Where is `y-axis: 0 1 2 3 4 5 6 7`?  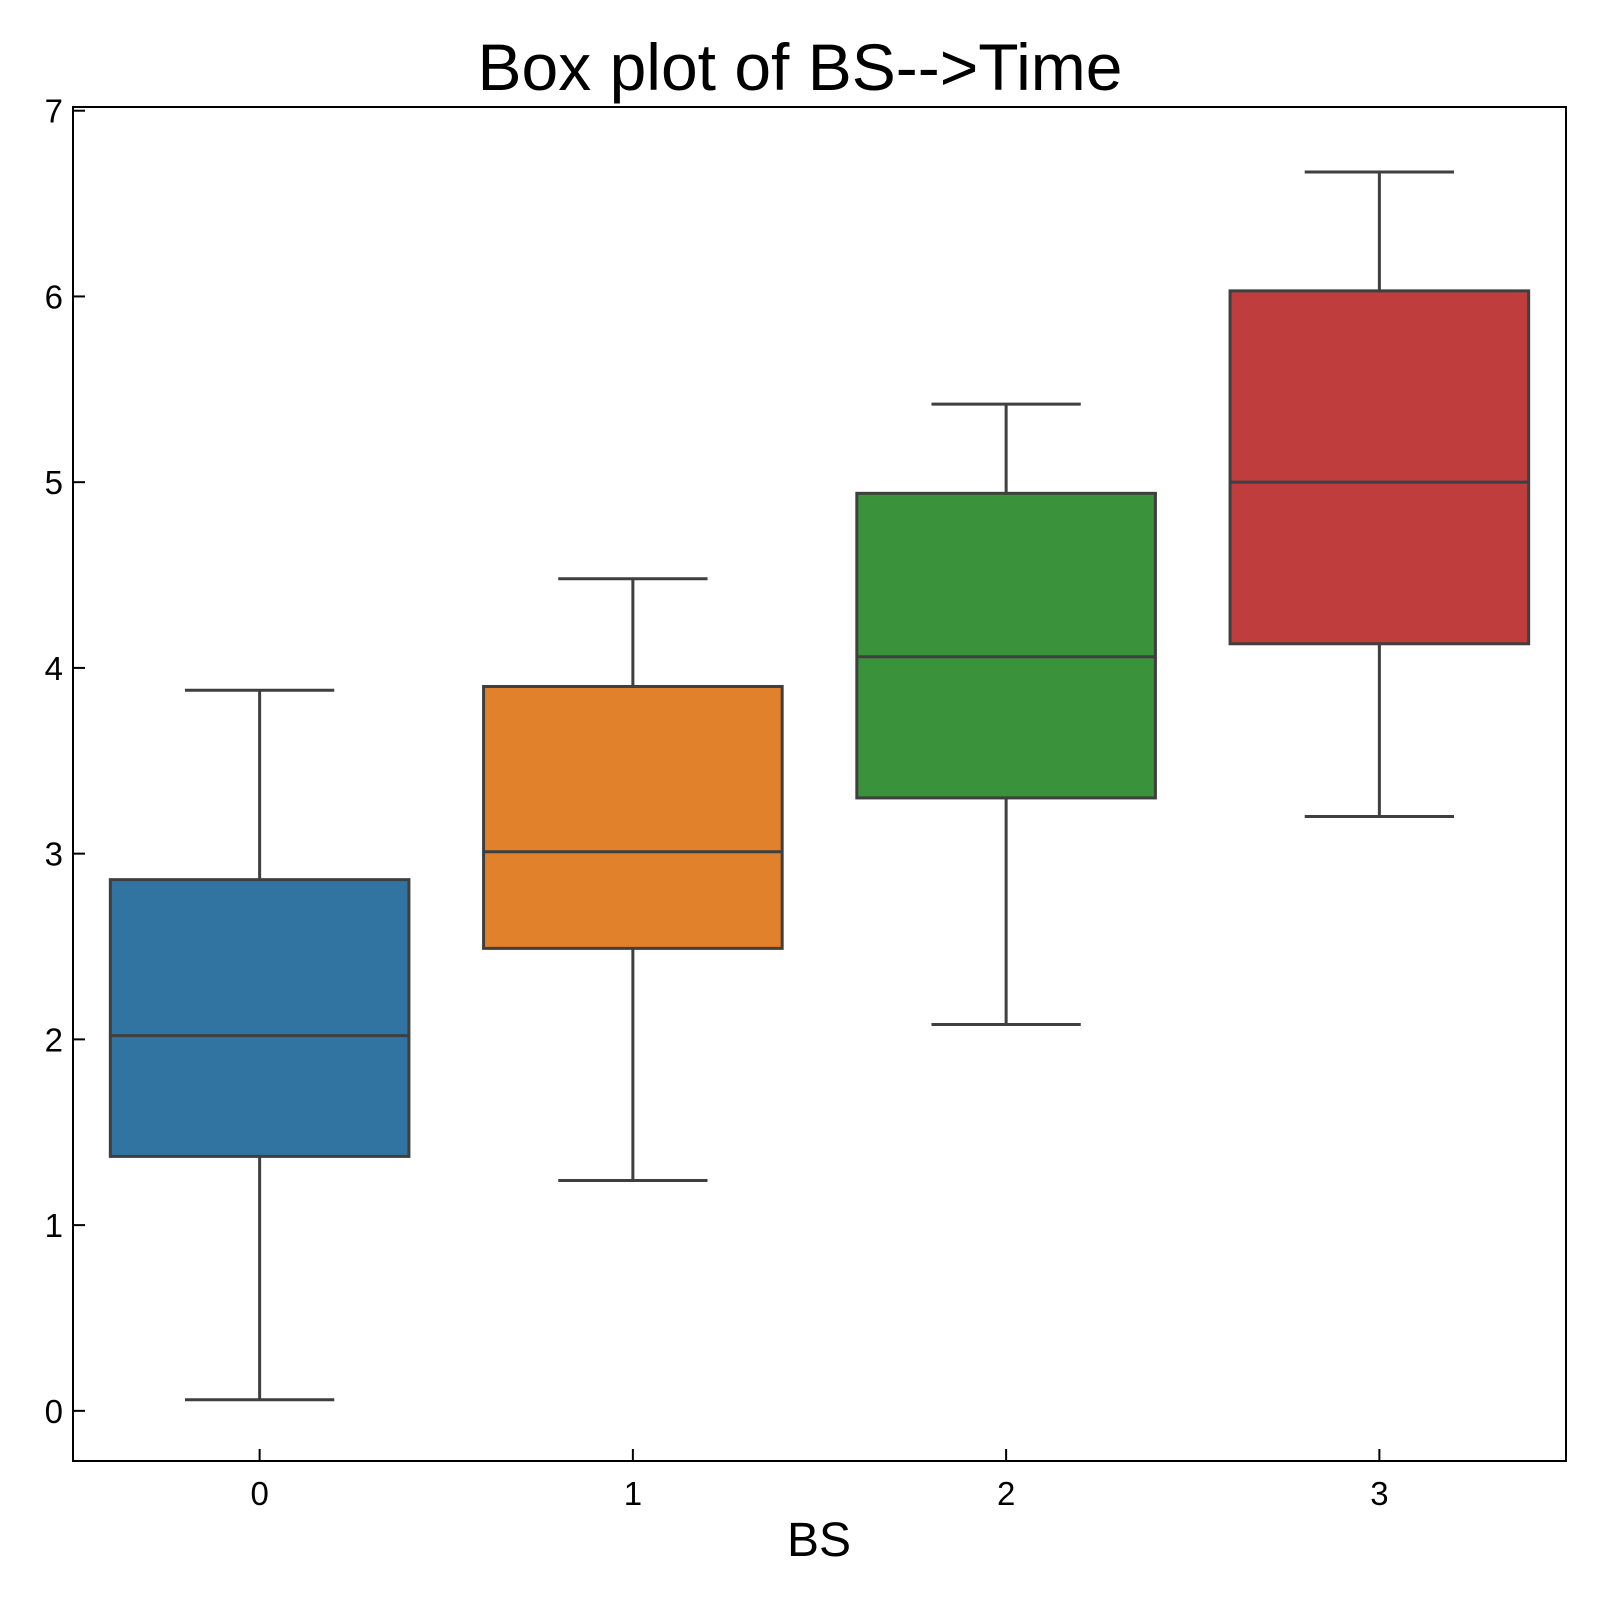
y-axis: 0 1 2 3 4 5 6 7 is located at coordinates (65, 761).